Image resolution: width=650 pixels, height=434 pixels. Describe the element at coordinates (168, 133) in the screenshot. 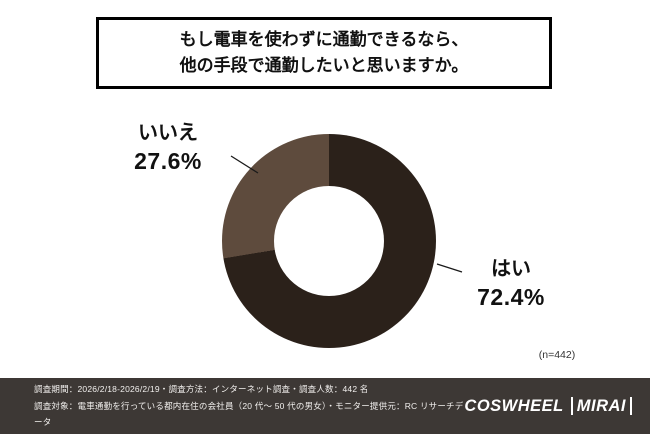

I see `label-no-category: いいえ` at that location.